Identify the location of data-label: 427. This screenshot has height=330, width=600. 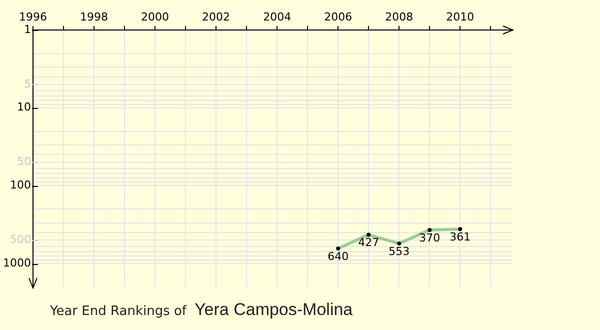
(369, 243).